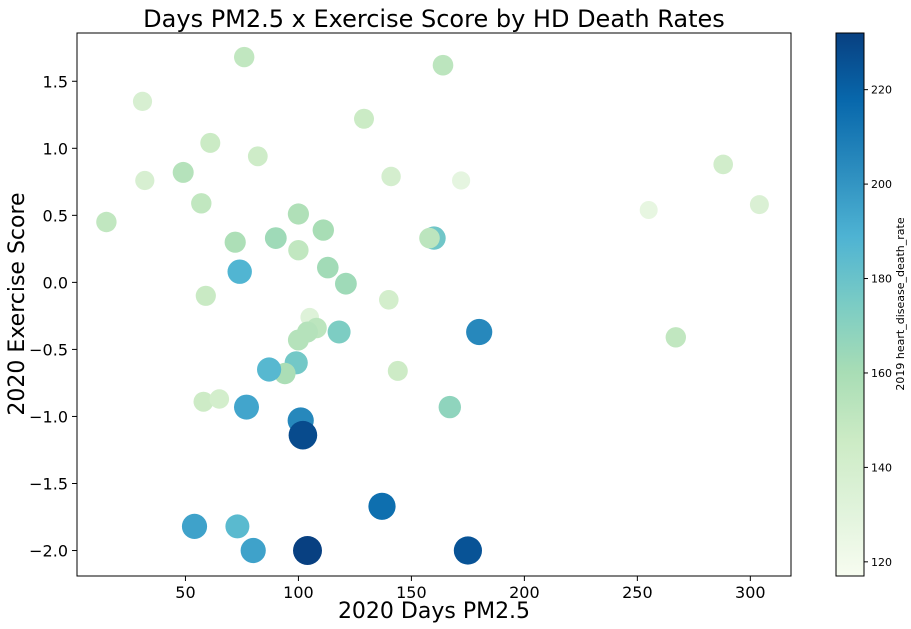  I want to click on y-axis-label: 2020 Exercise Score, so click(17, 303).